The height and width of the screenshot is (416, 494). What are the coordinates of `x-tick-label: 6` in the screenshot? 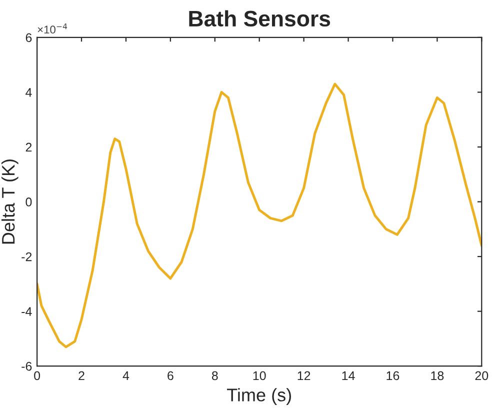 It's located at (171, 375).